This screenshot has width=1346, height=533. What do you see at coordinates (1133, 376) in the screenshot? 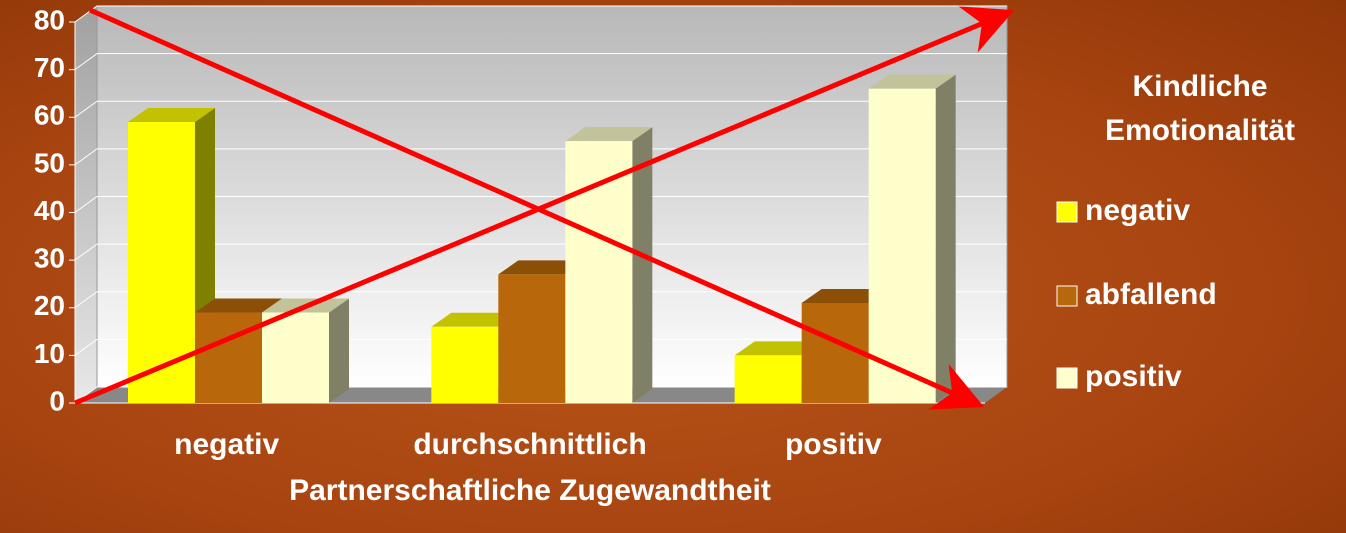
I see `legend-label: positiv` at bounding box center [1133, 376].